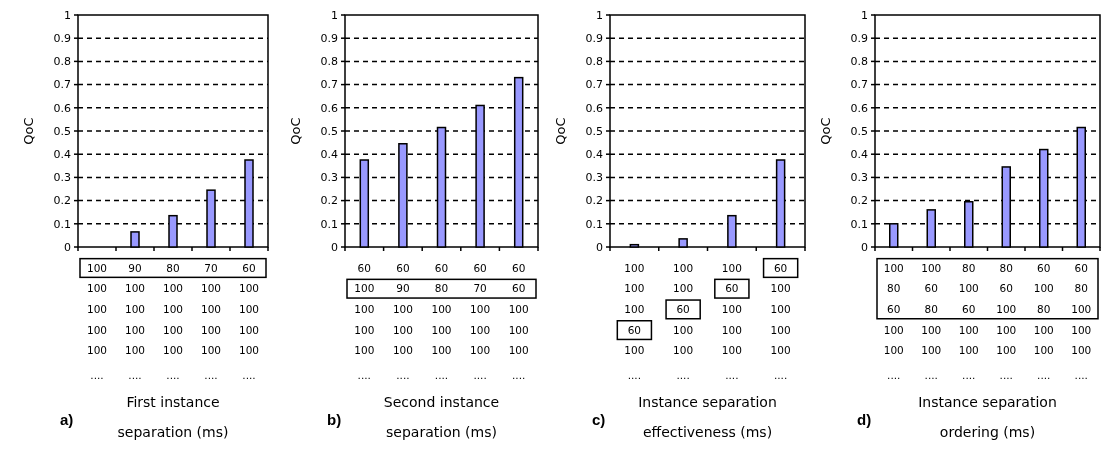 The width and height of the screenshot is (1107, 452). I want to click on text: a), so click(67, 419).